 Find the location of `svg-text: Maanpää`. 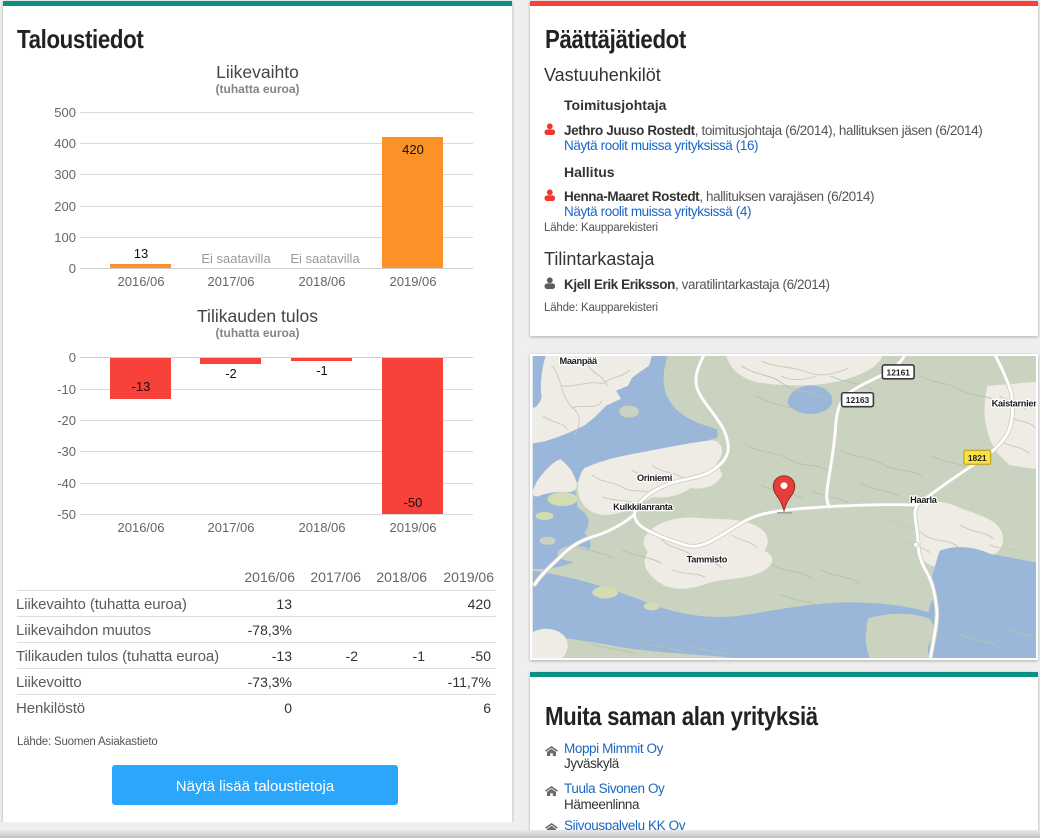

svg-text: Maanpää is located at coordinates (578, 361).